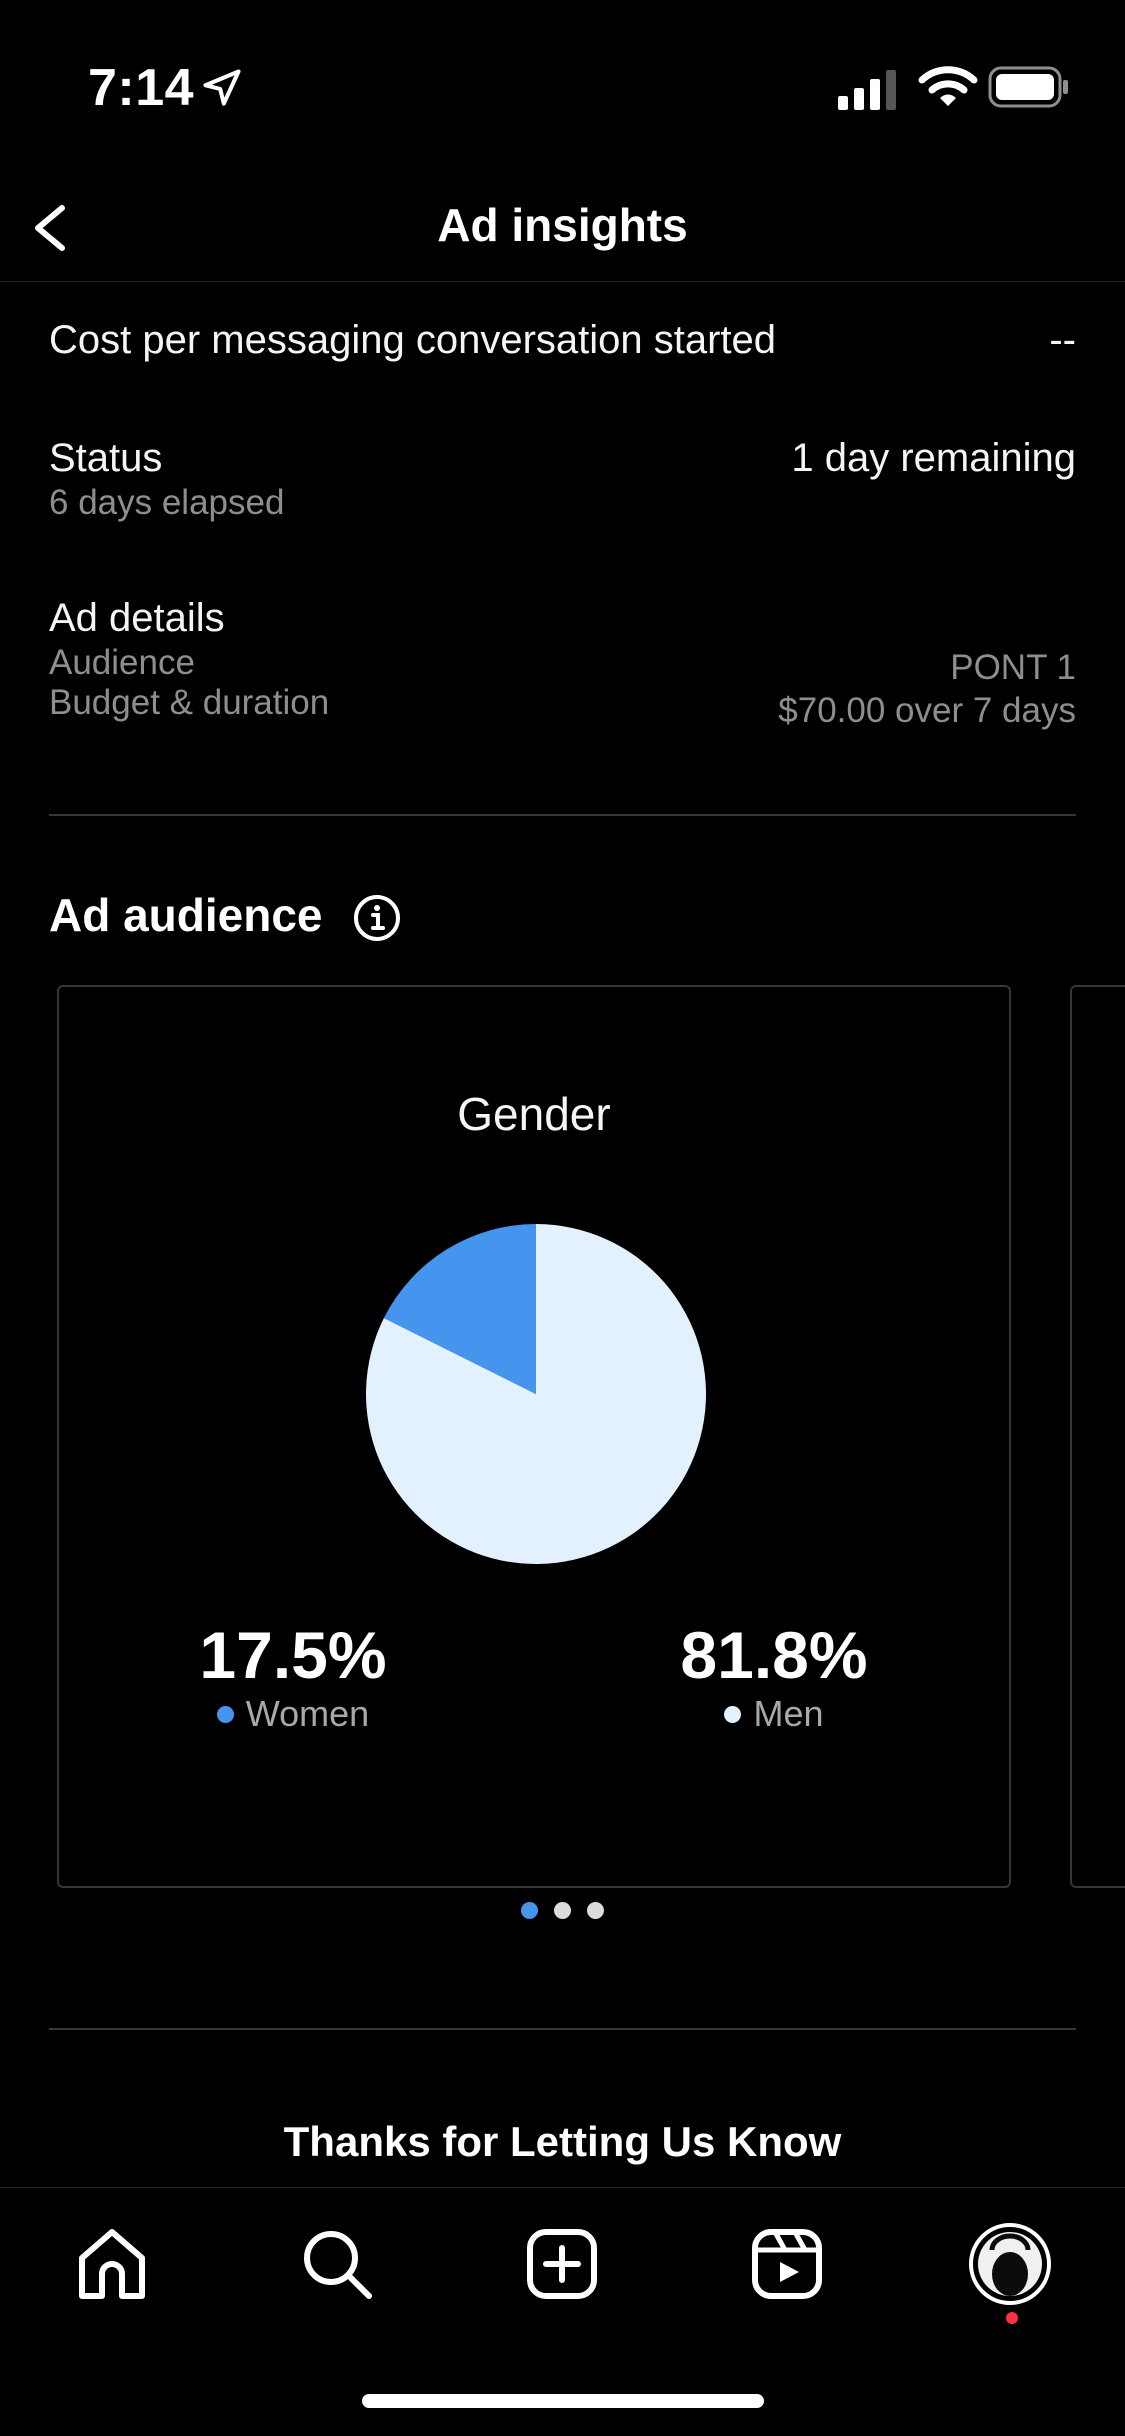 The height and width of the screenshot is (2436, 1125). What do you see at coordinates (562, 479) in the screenshot?
I see `status-row: Status 6 days elapsed 1 day remaining` at bounding box center [562, 479].